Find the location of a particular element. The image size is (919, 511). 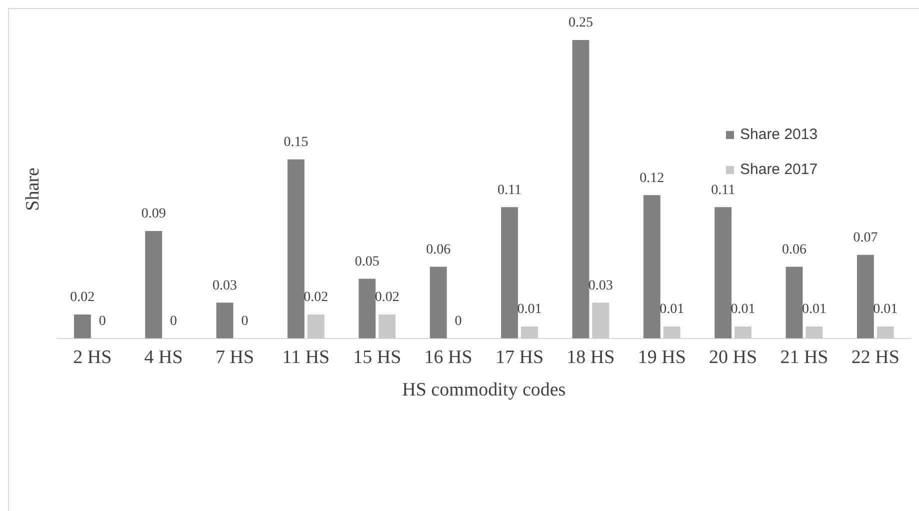

x-tick-label: 2 HS is located at coordinates (92, 357).